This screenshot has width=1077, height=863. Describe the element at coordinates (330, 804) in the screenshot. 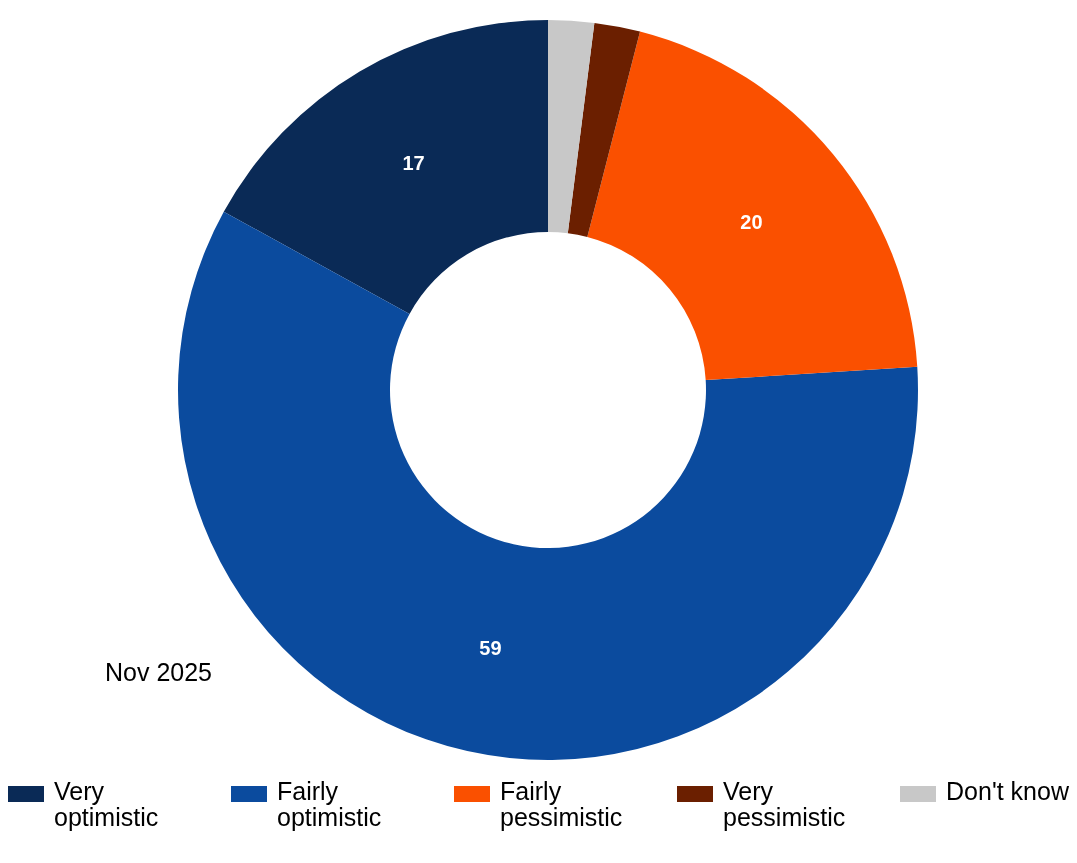

I see `legend-label: Fairly optimistic` at that location.